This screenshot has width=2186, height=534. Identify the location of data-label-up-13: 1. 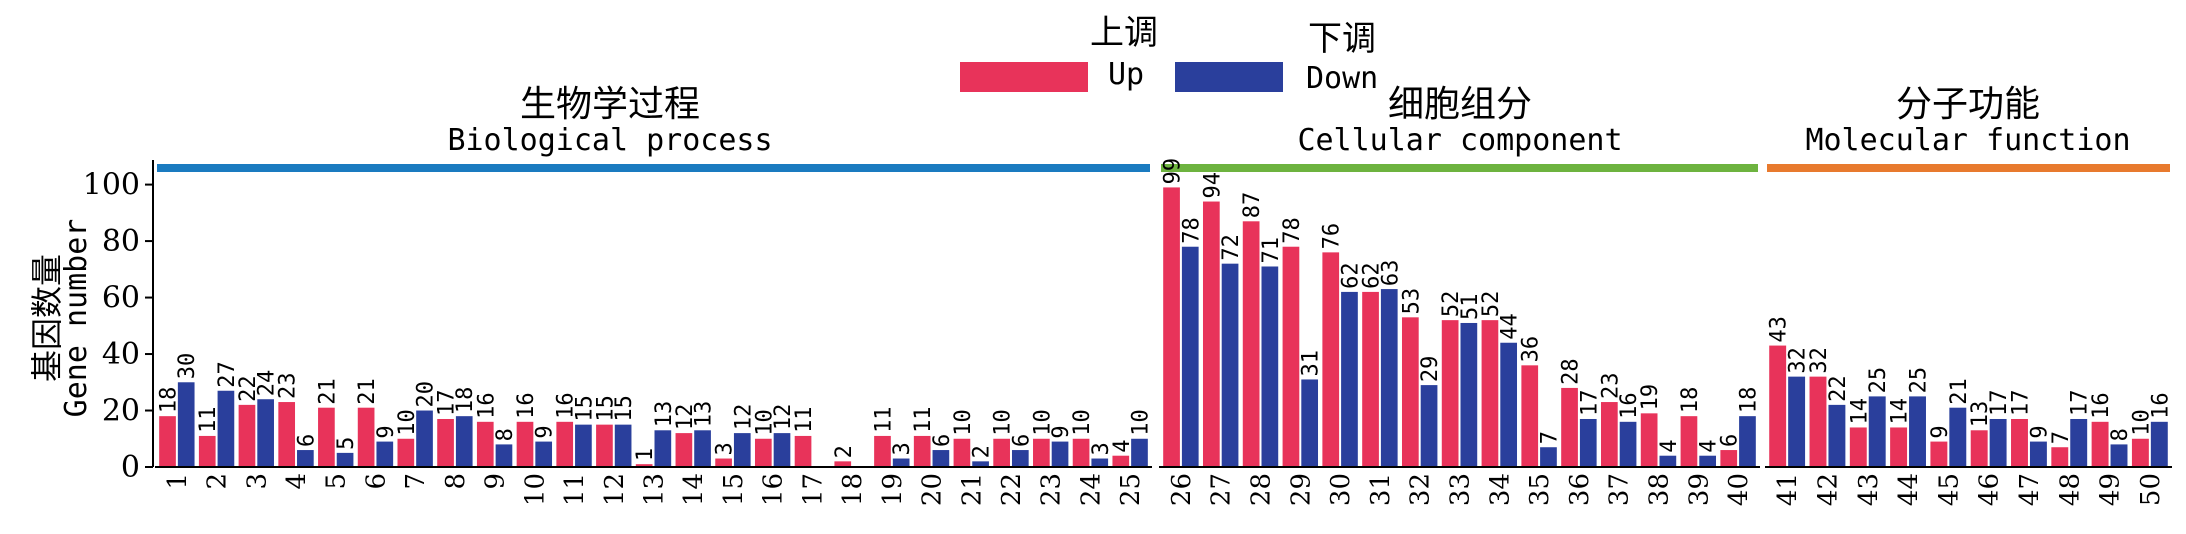
(645, 454).